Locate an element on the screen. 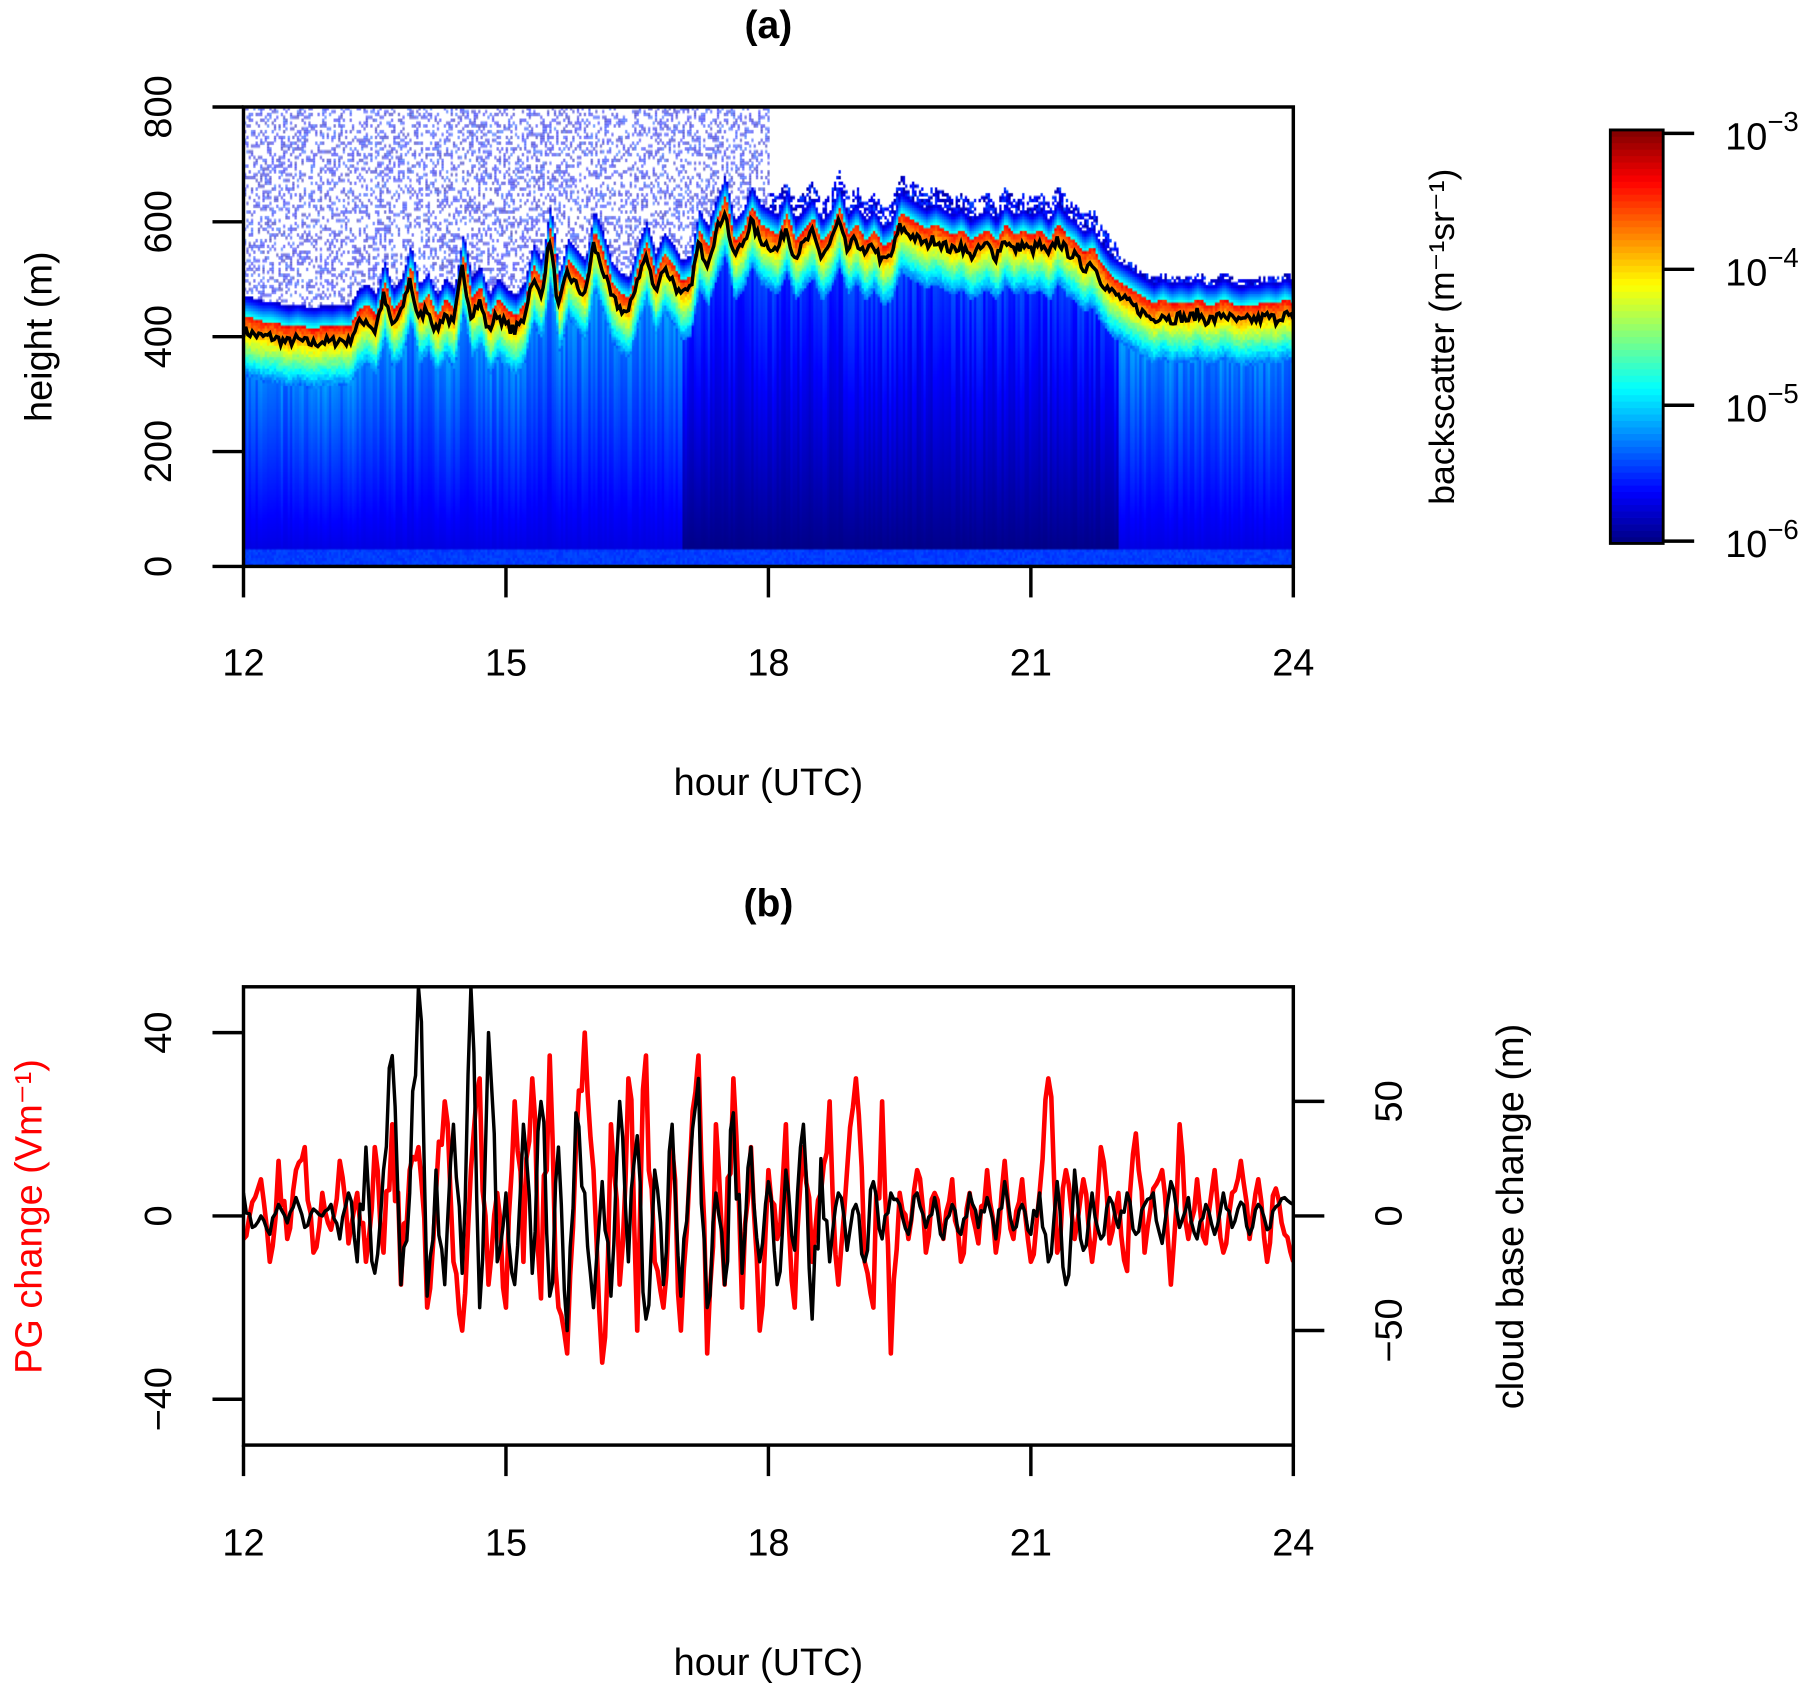 The width and height of the screenshot is (1801, 1683). colorbar-frame is located at coordinates (1636, 336).